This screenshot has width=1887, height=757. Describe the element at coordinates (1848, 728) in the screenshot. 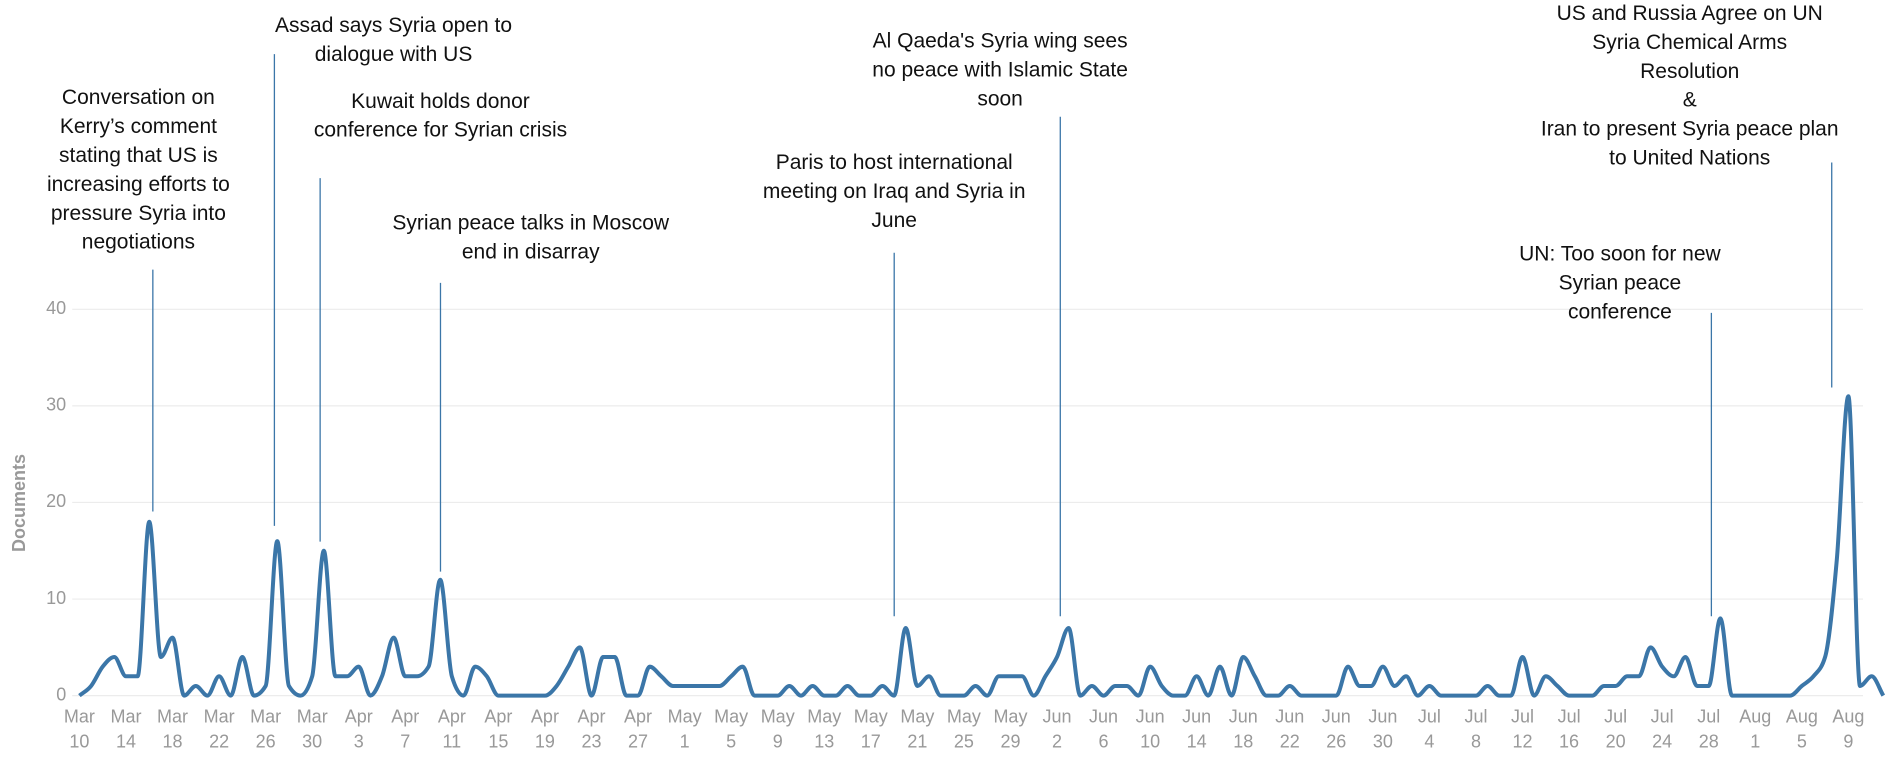

I see `x-tick-label: Aug 9` at that location.